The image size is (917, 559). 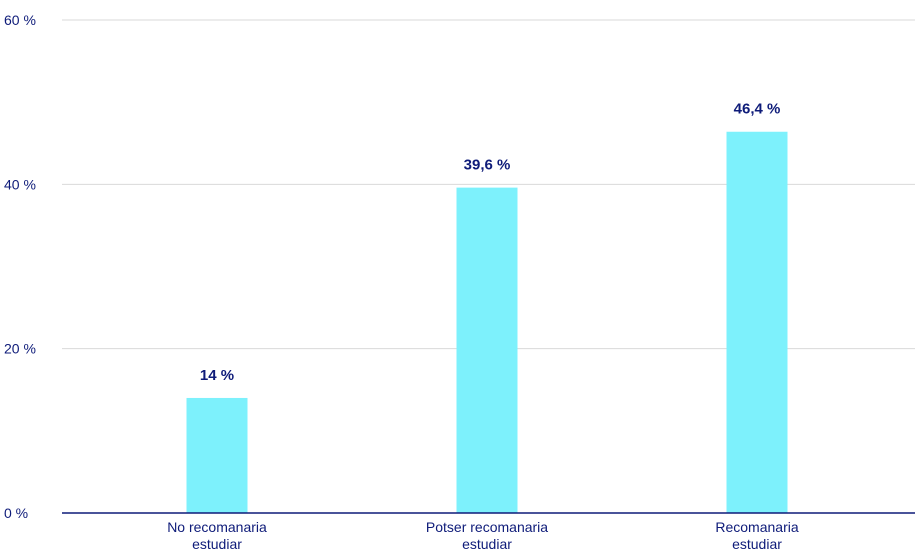 What do you see at coordinates (487, 527) in the screenshot?
I see `x-category-label: Potser recomanaria` at bounding box center [487, 527].